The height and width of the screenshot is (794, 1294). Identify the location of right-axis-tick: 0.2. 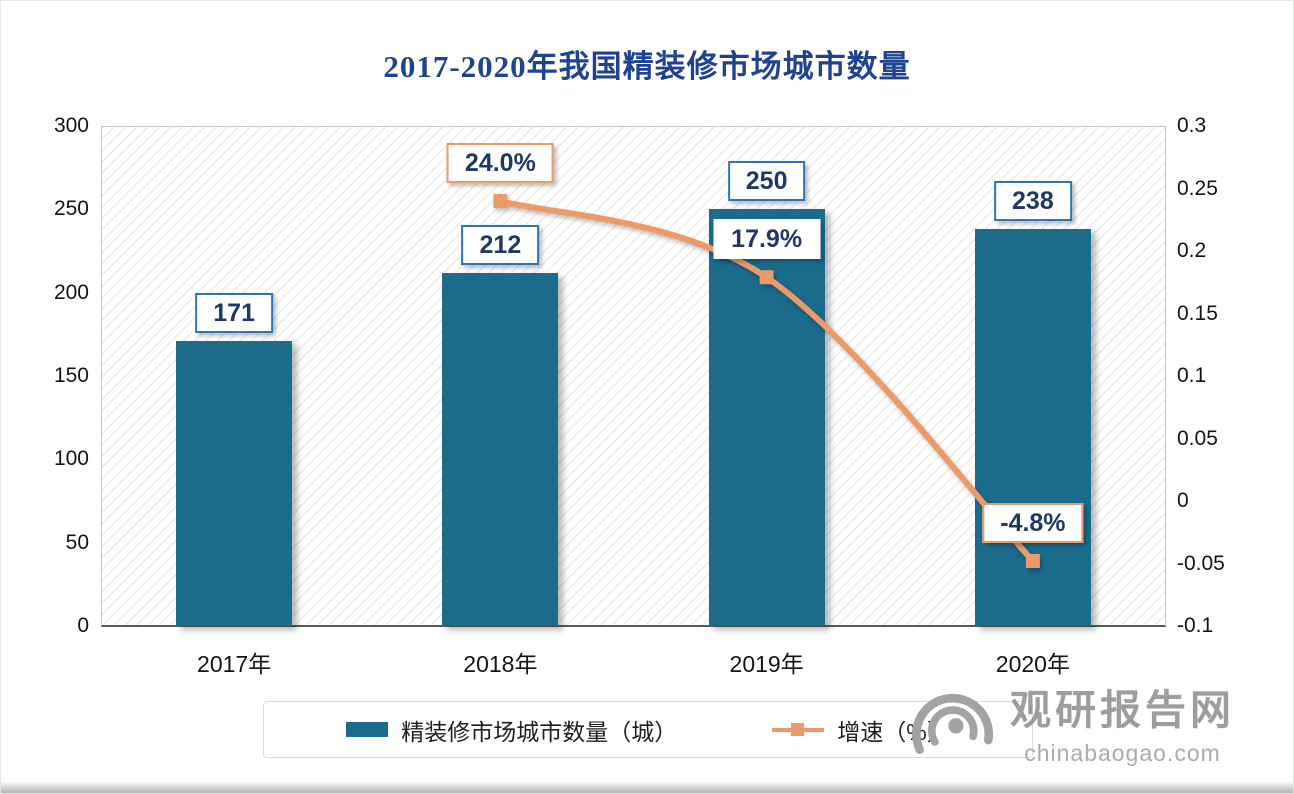
(1192, 250).